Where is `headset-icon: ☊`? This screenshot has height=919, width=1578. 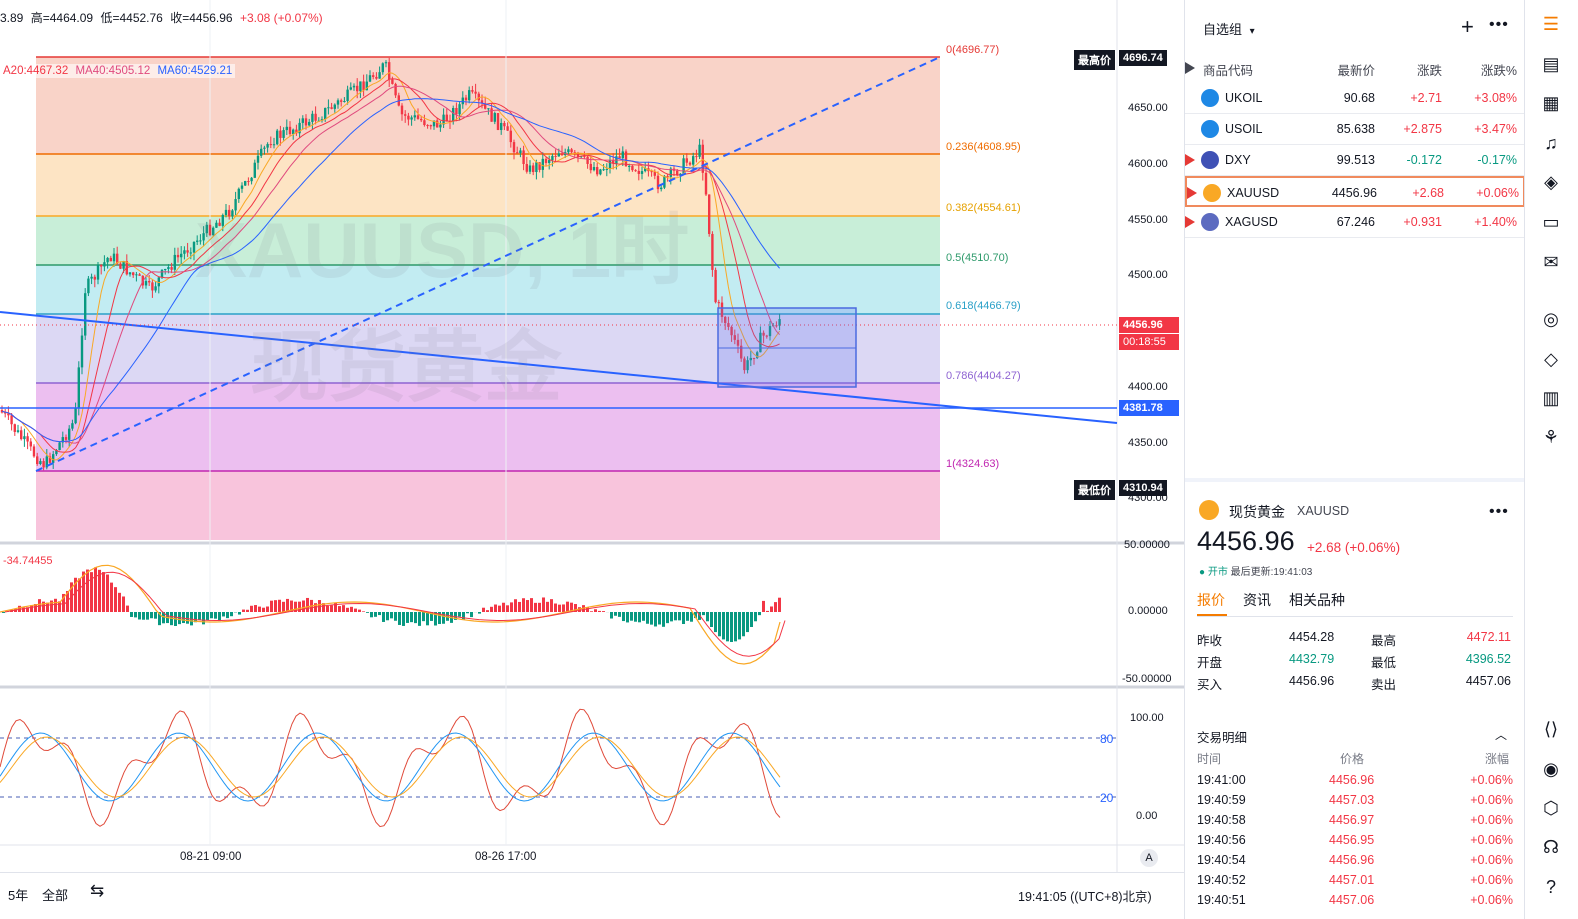
headset-icon: ☊ is located at coordinates (1551, 846).